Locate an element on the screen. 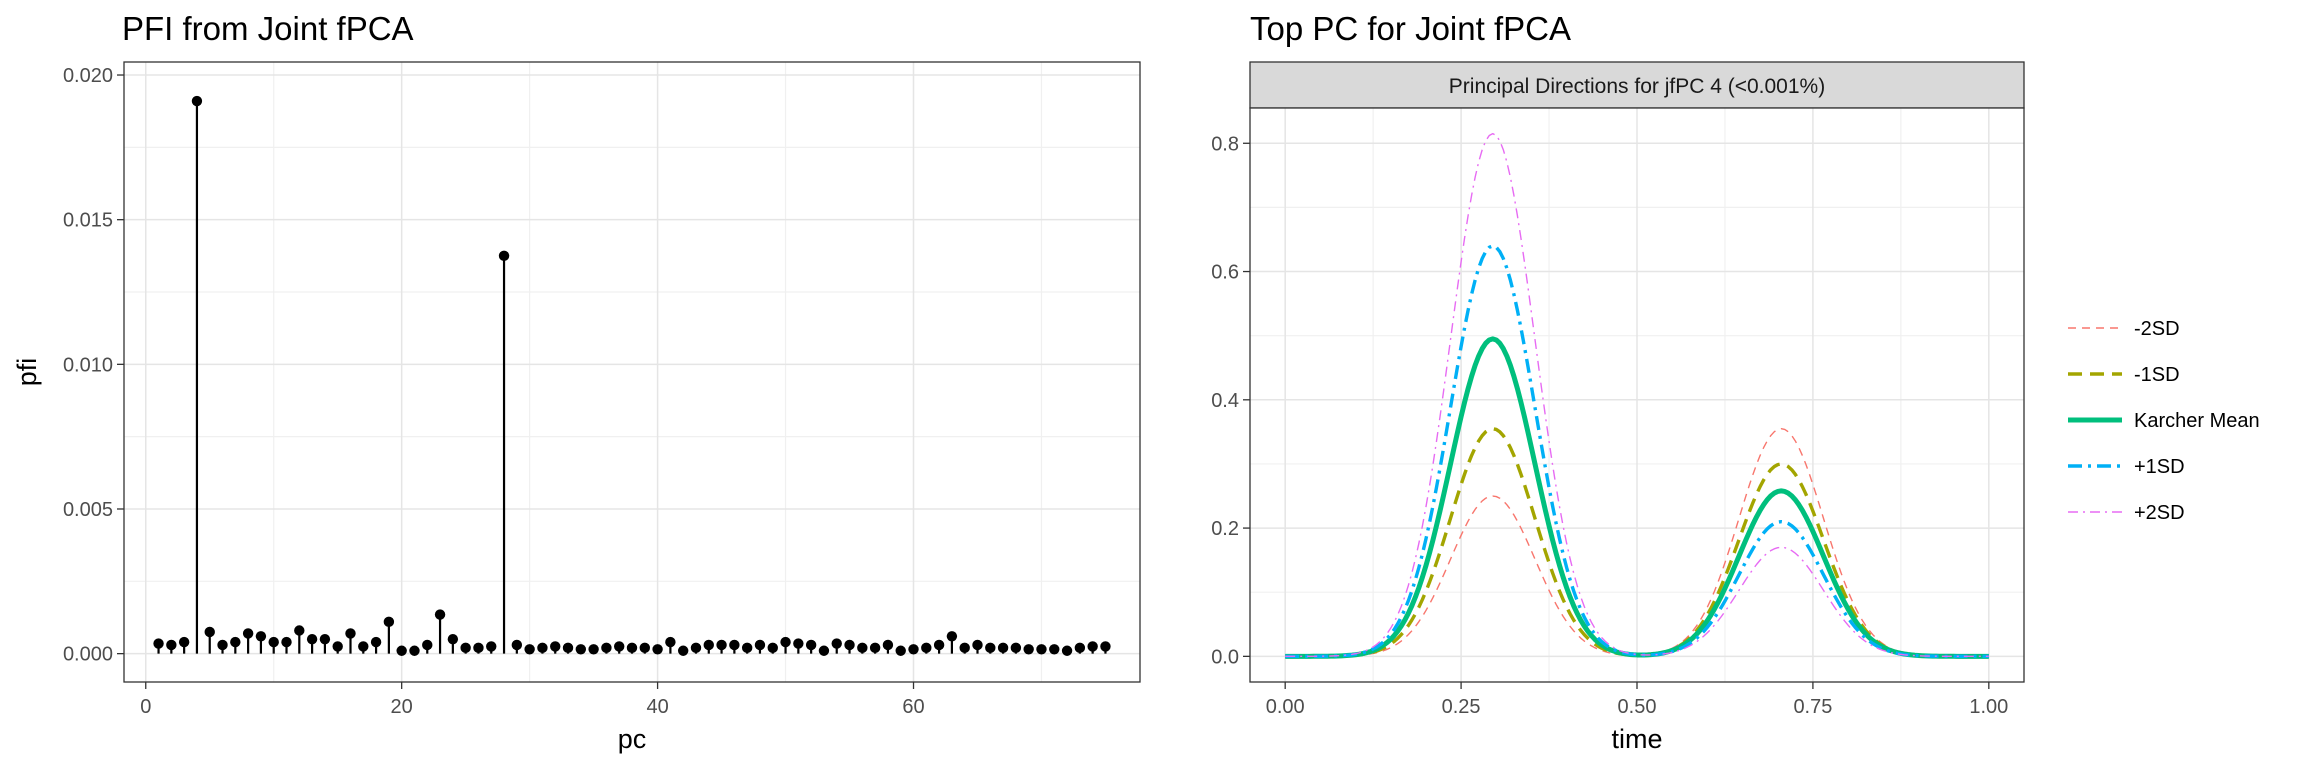 The height and width of the screenshot is (768, 2304). legend-label: -1SD is located at coordinates (2157, 375).